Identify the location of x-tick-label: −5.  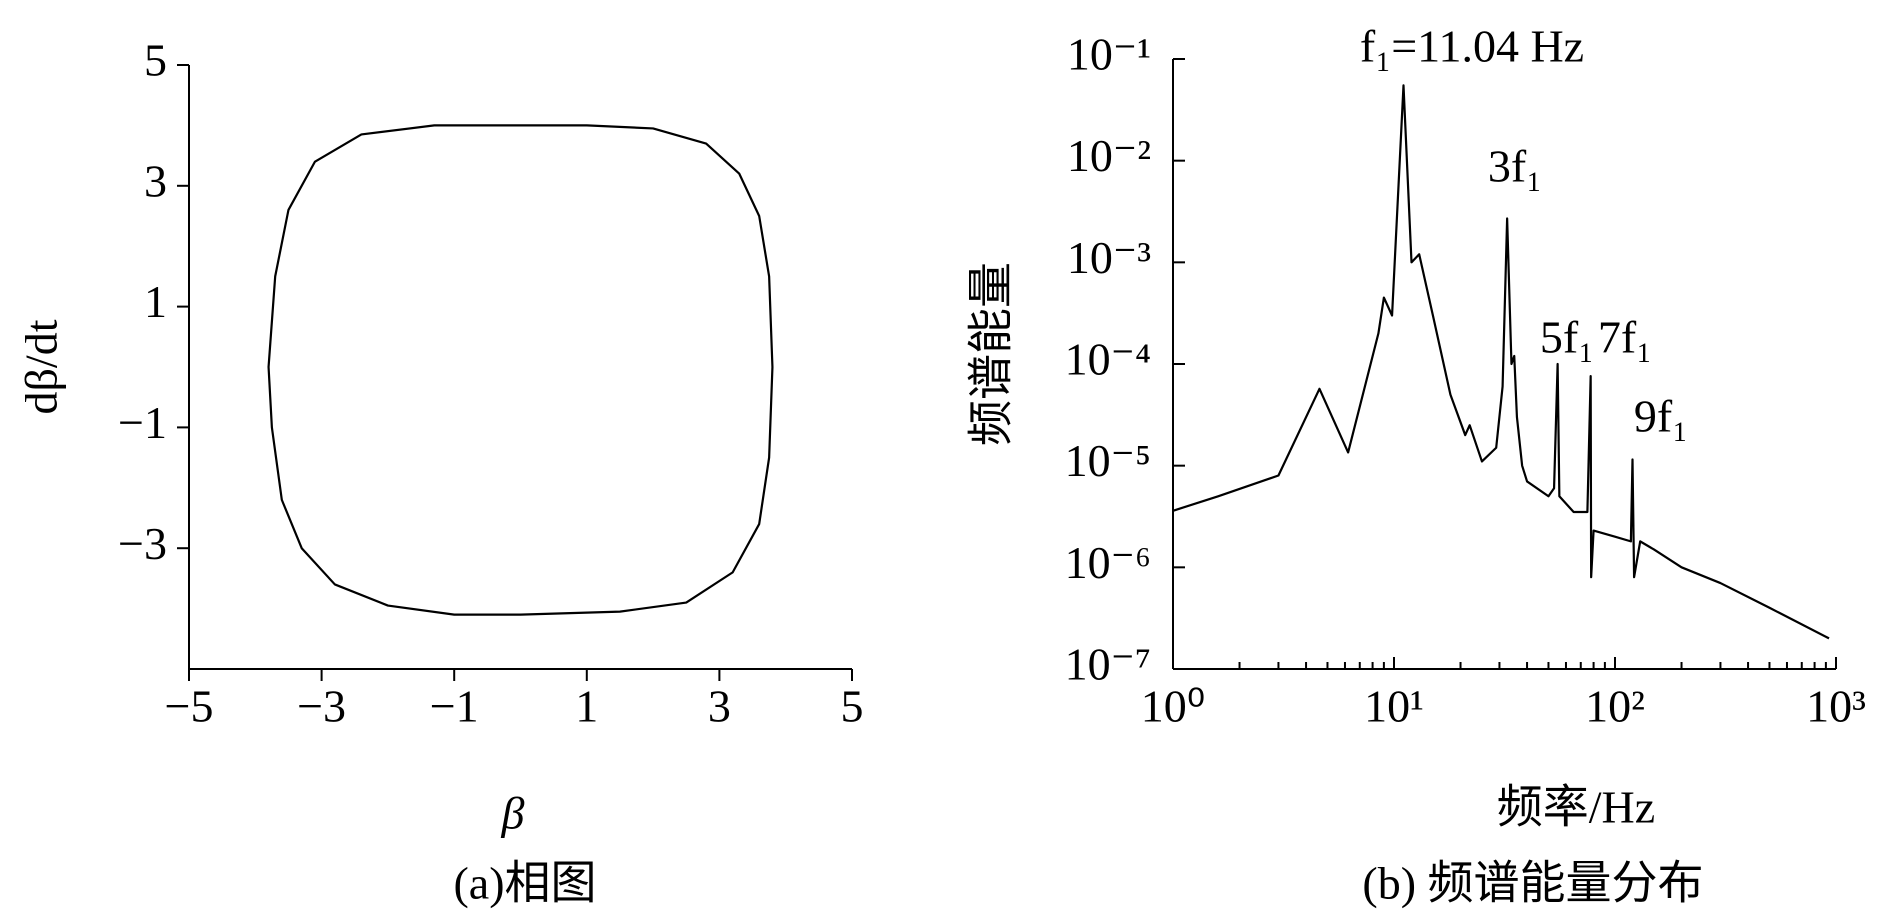
(189, 706).